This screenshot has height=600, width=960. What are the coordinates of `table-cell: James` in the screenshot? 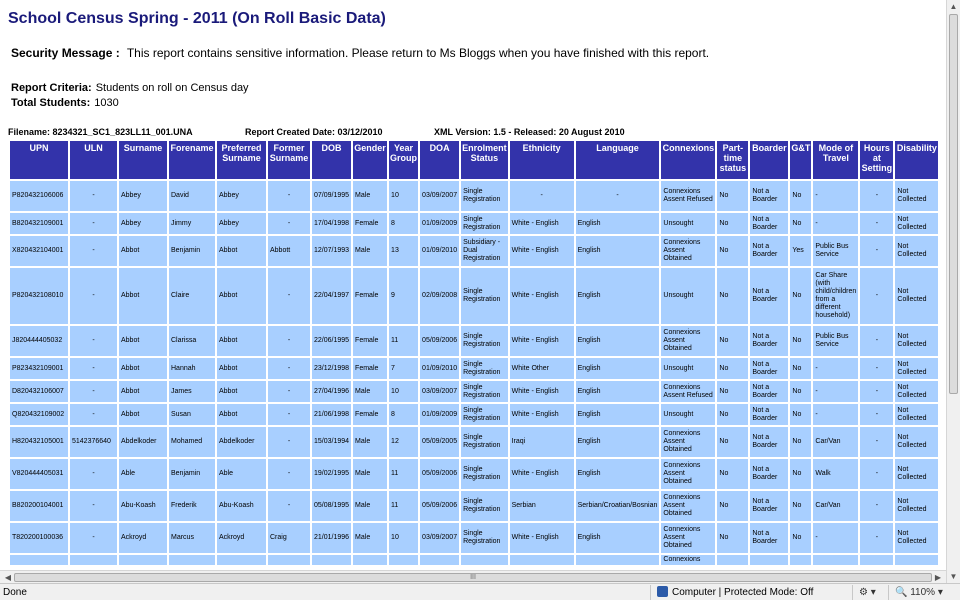 It's located at (192, 391).